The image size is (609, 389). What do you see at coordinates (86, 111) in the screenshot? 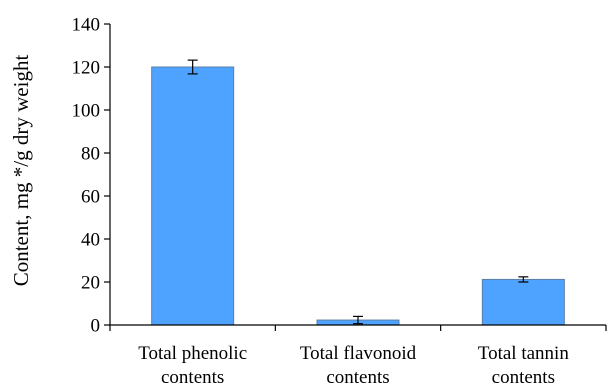
I see `y-tick-label: 100` at bounding box center [86, 111].